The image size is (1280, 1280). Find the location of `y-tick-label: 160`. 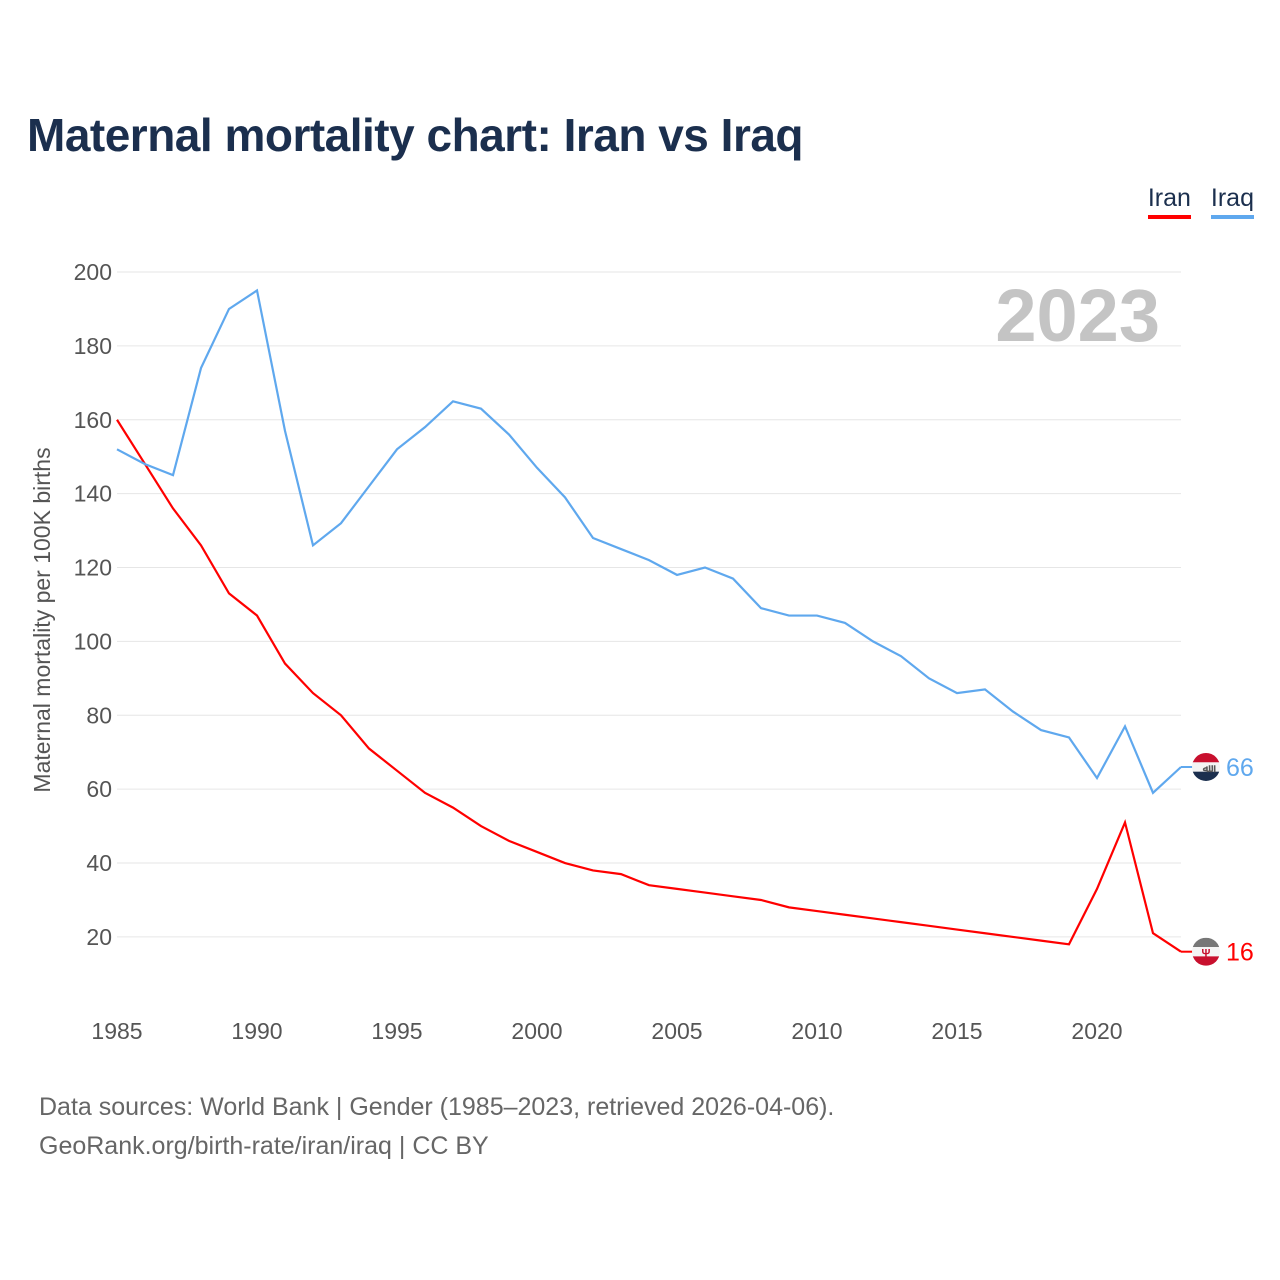

y-tick-label: 160 is located at coordinates (93, 420).